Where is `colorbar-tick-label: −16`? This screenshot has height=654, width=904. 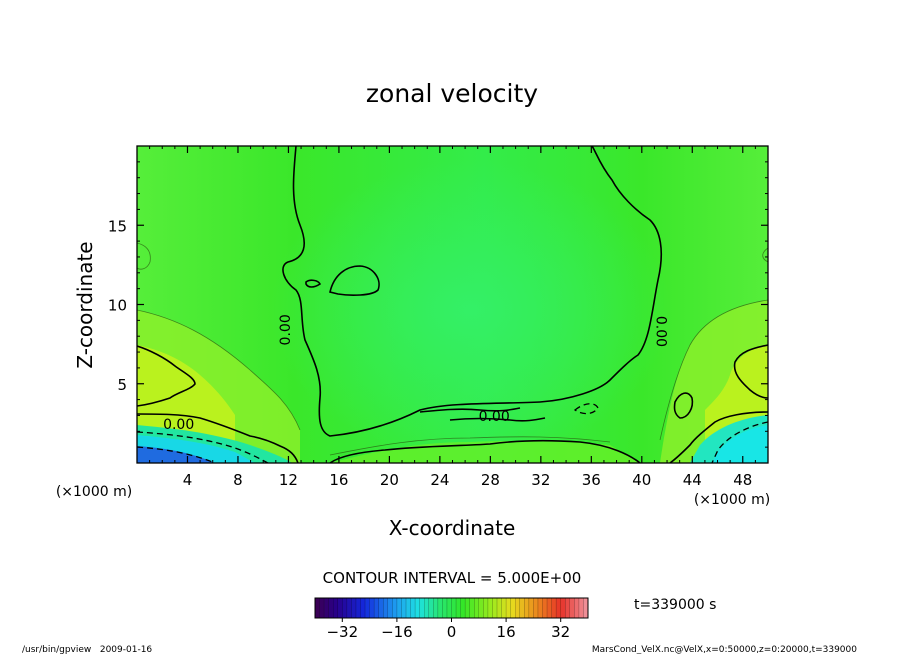
colorbar-tick-label: −16 is located at coordinates (397, 632).